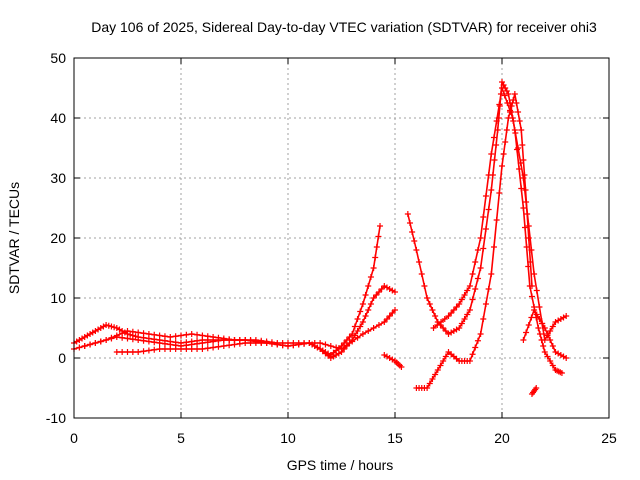 Image resolution: width=640 pixels, height=480 pixels. Describe the element at coordinates (340, 465) in the screenshot. I see `x-axis-label: GPS time / hours` at that location.